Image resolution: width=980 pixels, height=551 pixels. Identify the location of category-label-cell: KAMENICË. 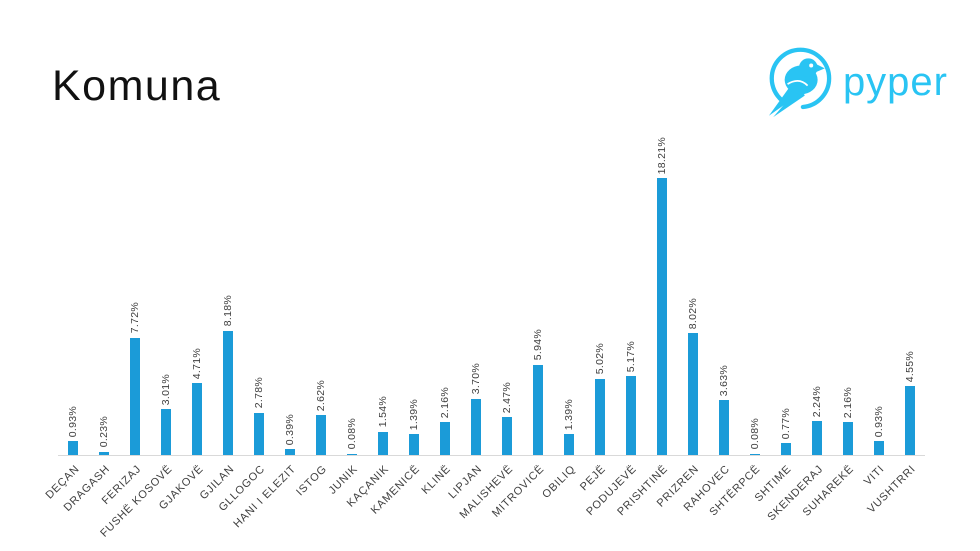
(399, 503).